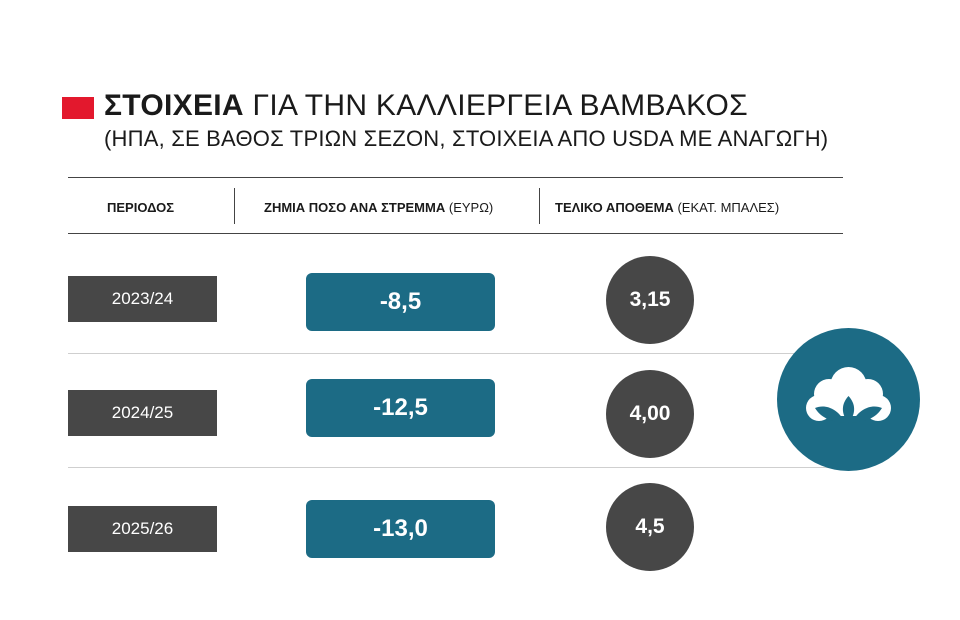 The height and width of the screenshot is (620, 960). I want to click on header-bottom-rule, so click(455, 233).